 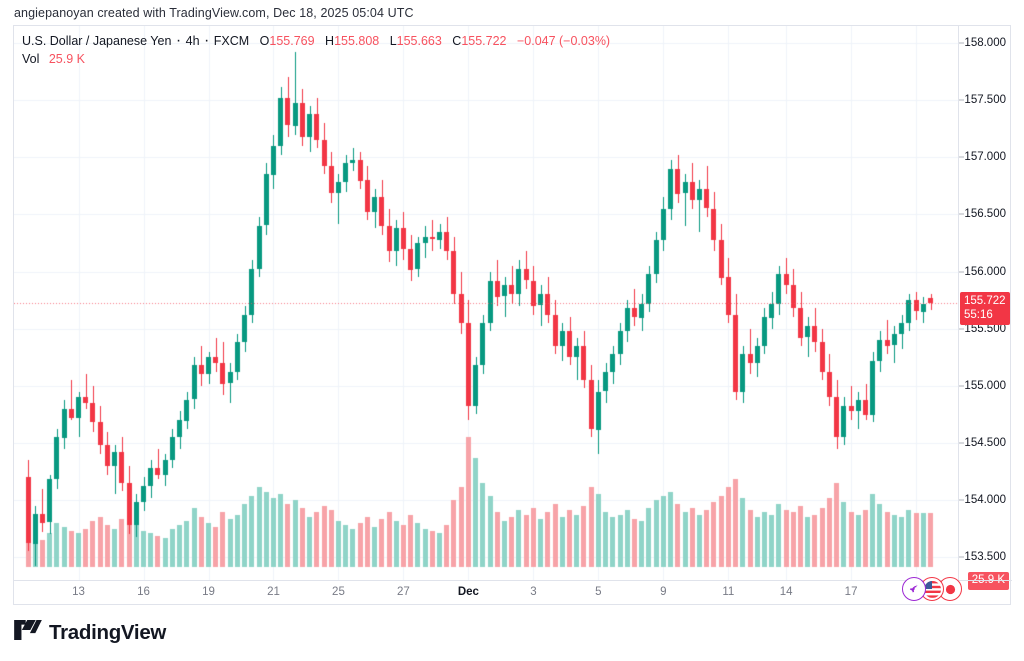 I want to click on price-tick-label: 153.500, so click(x=985, y=557).